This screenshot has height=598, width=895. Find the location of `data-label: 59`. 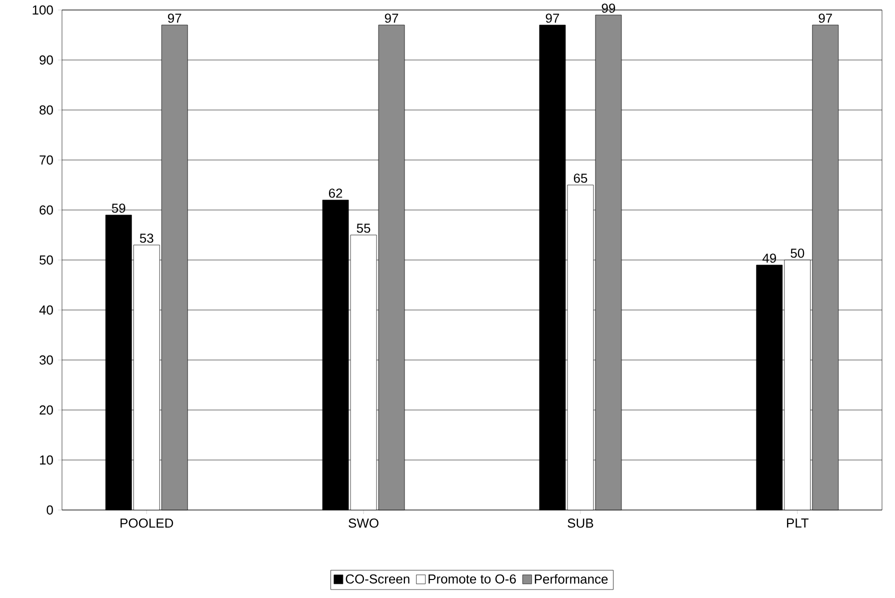

data-label: 59 is located at coordinates (119, 208).